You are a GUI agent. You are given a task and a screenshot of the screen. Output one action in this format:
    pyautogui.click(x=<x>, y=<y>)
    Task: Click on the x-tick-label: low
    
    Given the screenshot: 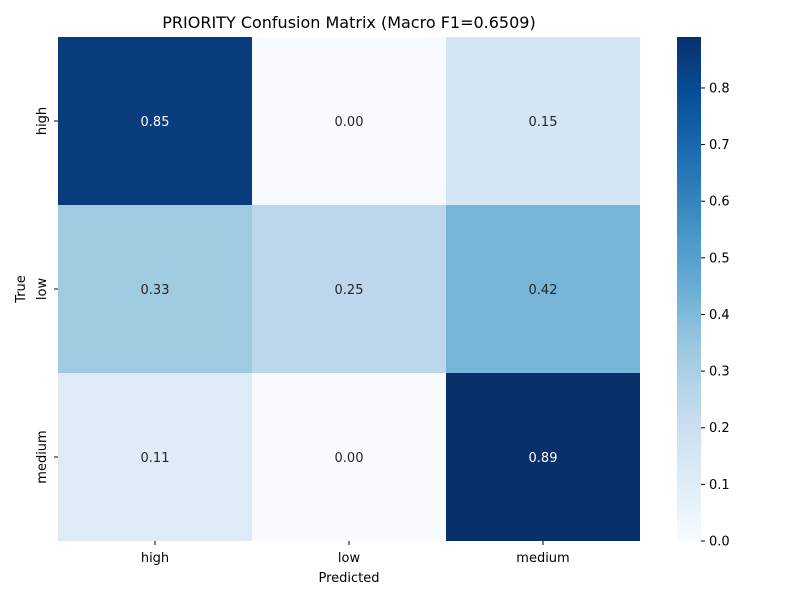 What is the action you would take?
    pyautogui.click(x=349, y=558)
    